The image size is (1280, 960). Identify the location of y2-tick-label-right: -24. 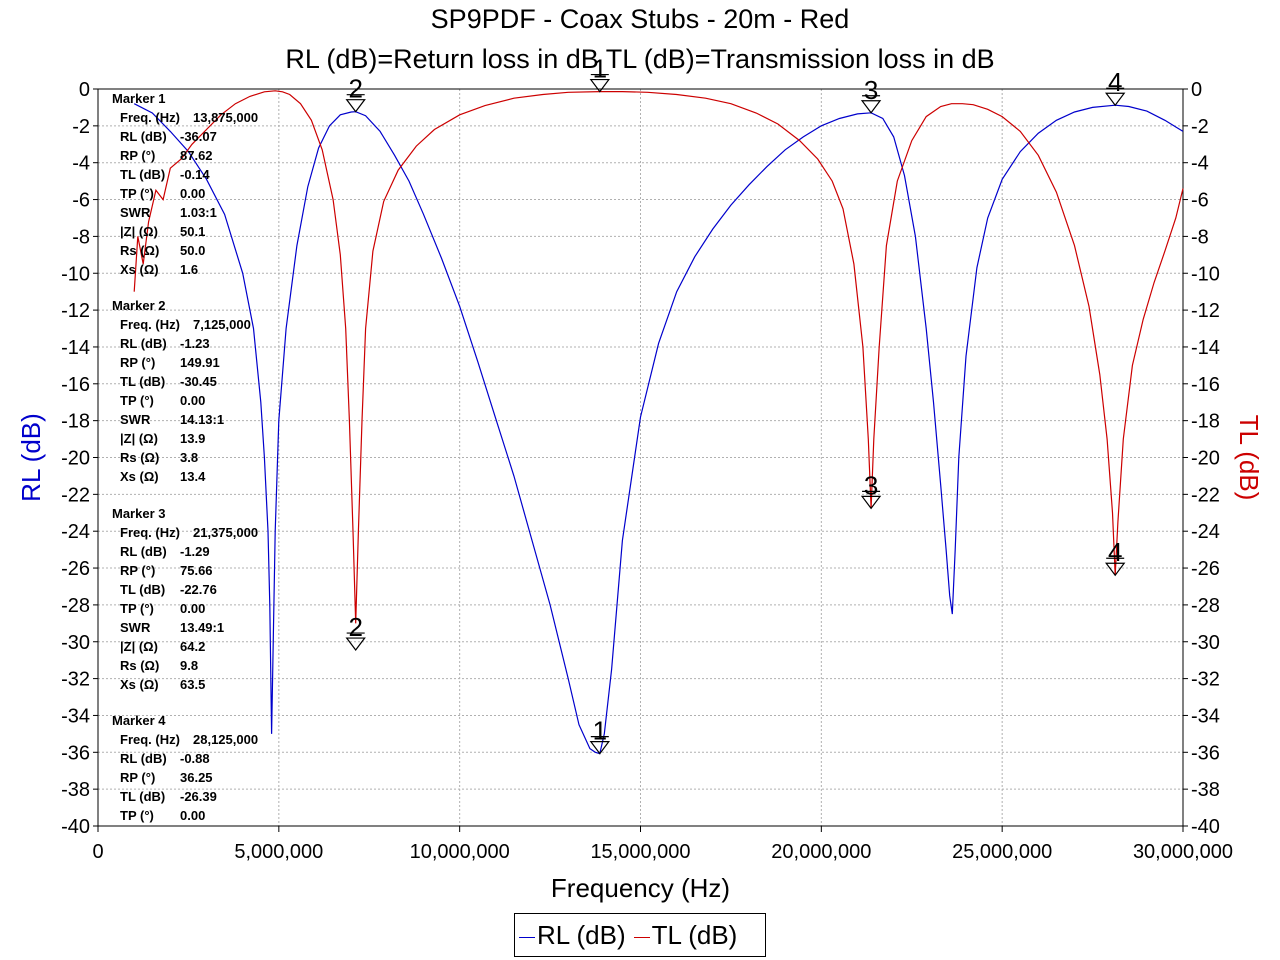
(1205, 532).